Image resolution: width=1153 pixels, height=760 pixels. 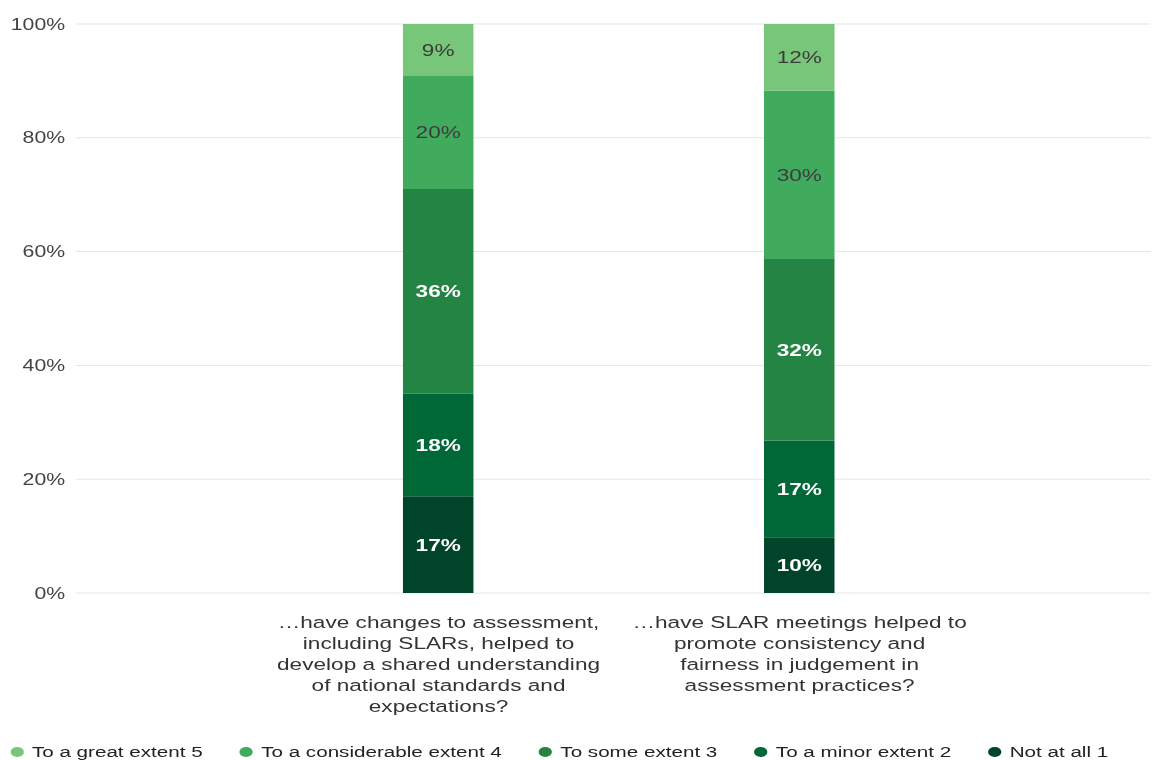 I want to click on data-label: 20%, so click(x=438, y=132).